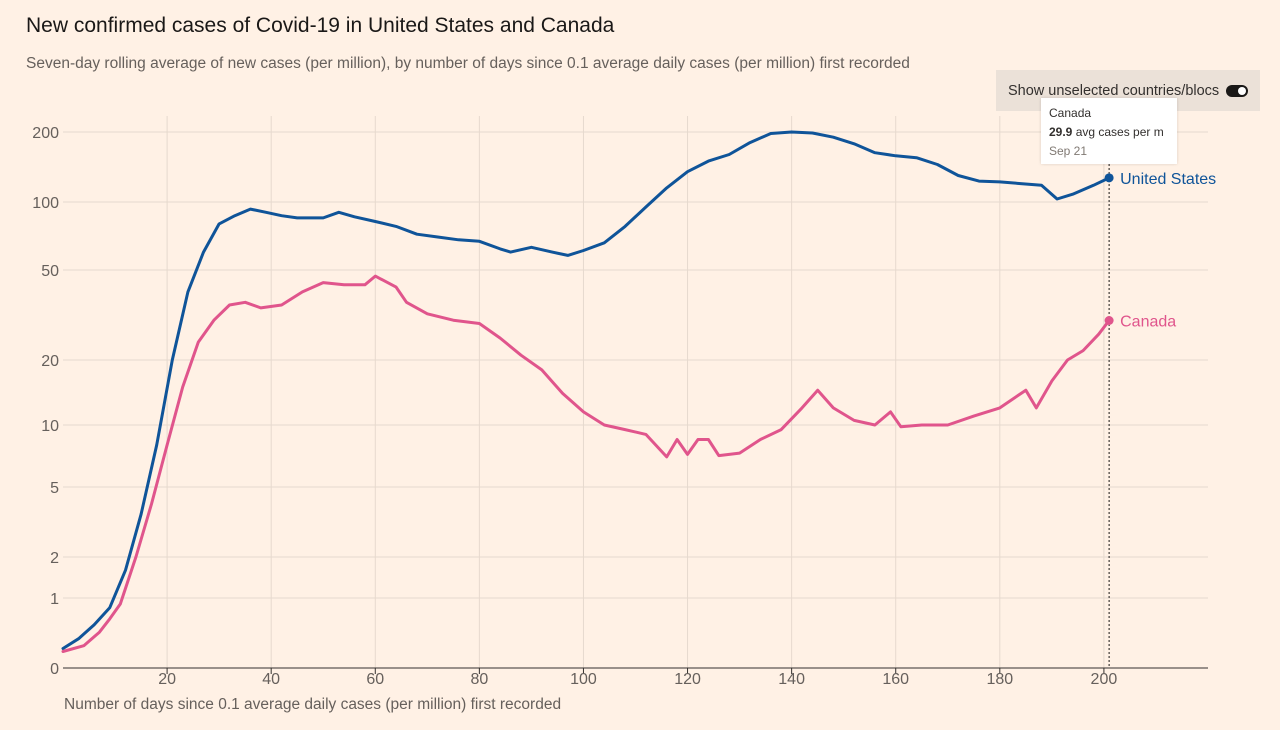 This screenshot has width=1280, height=730. I want to click on tooltip-date: Sep 21, so click(1068, 151).